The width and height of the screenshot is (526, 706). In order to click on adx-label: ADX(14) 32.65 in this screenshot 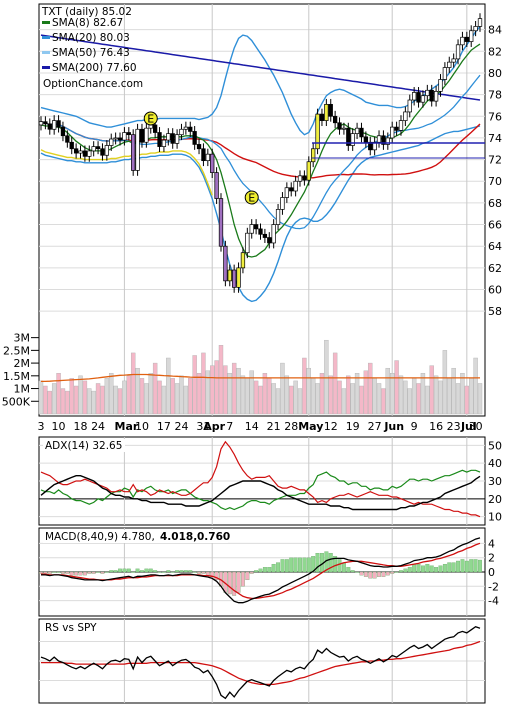, I will do `click(83, 446)`.